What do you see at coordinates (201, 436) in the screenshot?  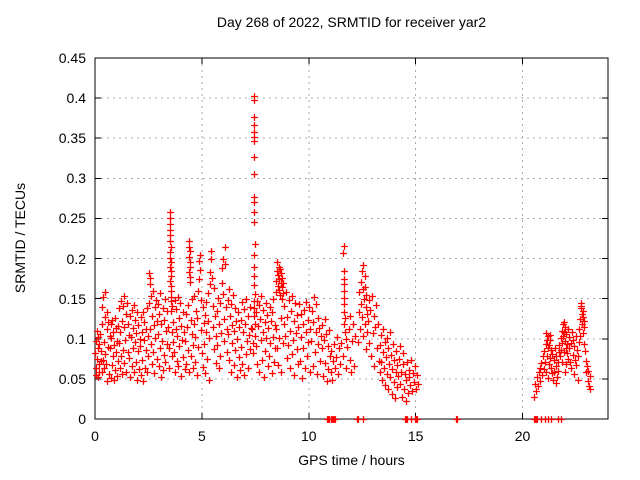 I see `x-tick-label: 5` at bounding box center [201, 436].